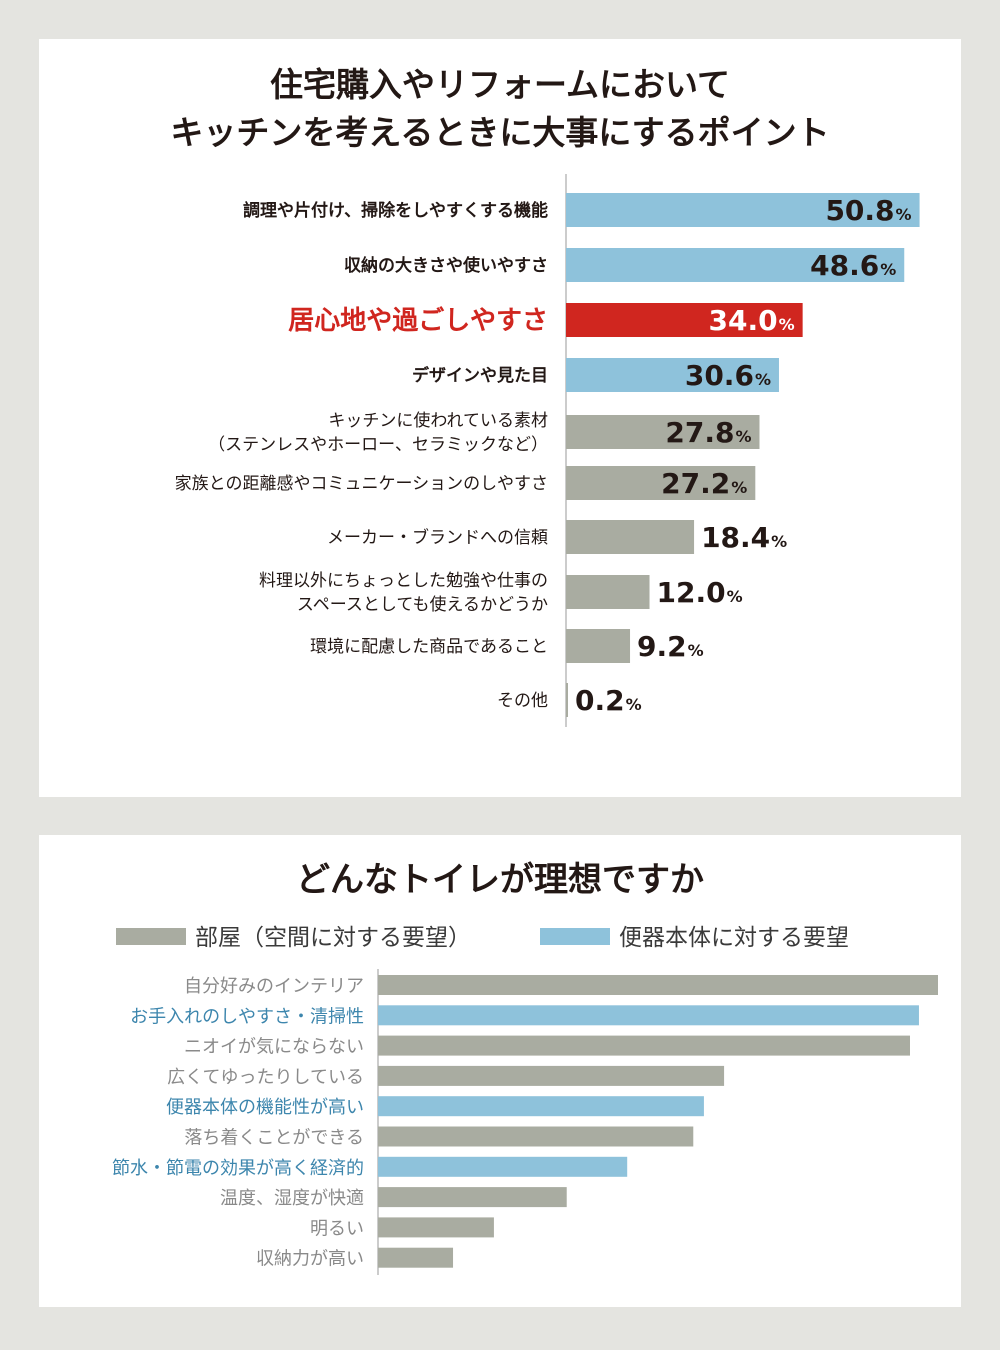 This screenshot has width=1000, height=1350. I want to click on value-label: 50.8%, so click(868, 210).